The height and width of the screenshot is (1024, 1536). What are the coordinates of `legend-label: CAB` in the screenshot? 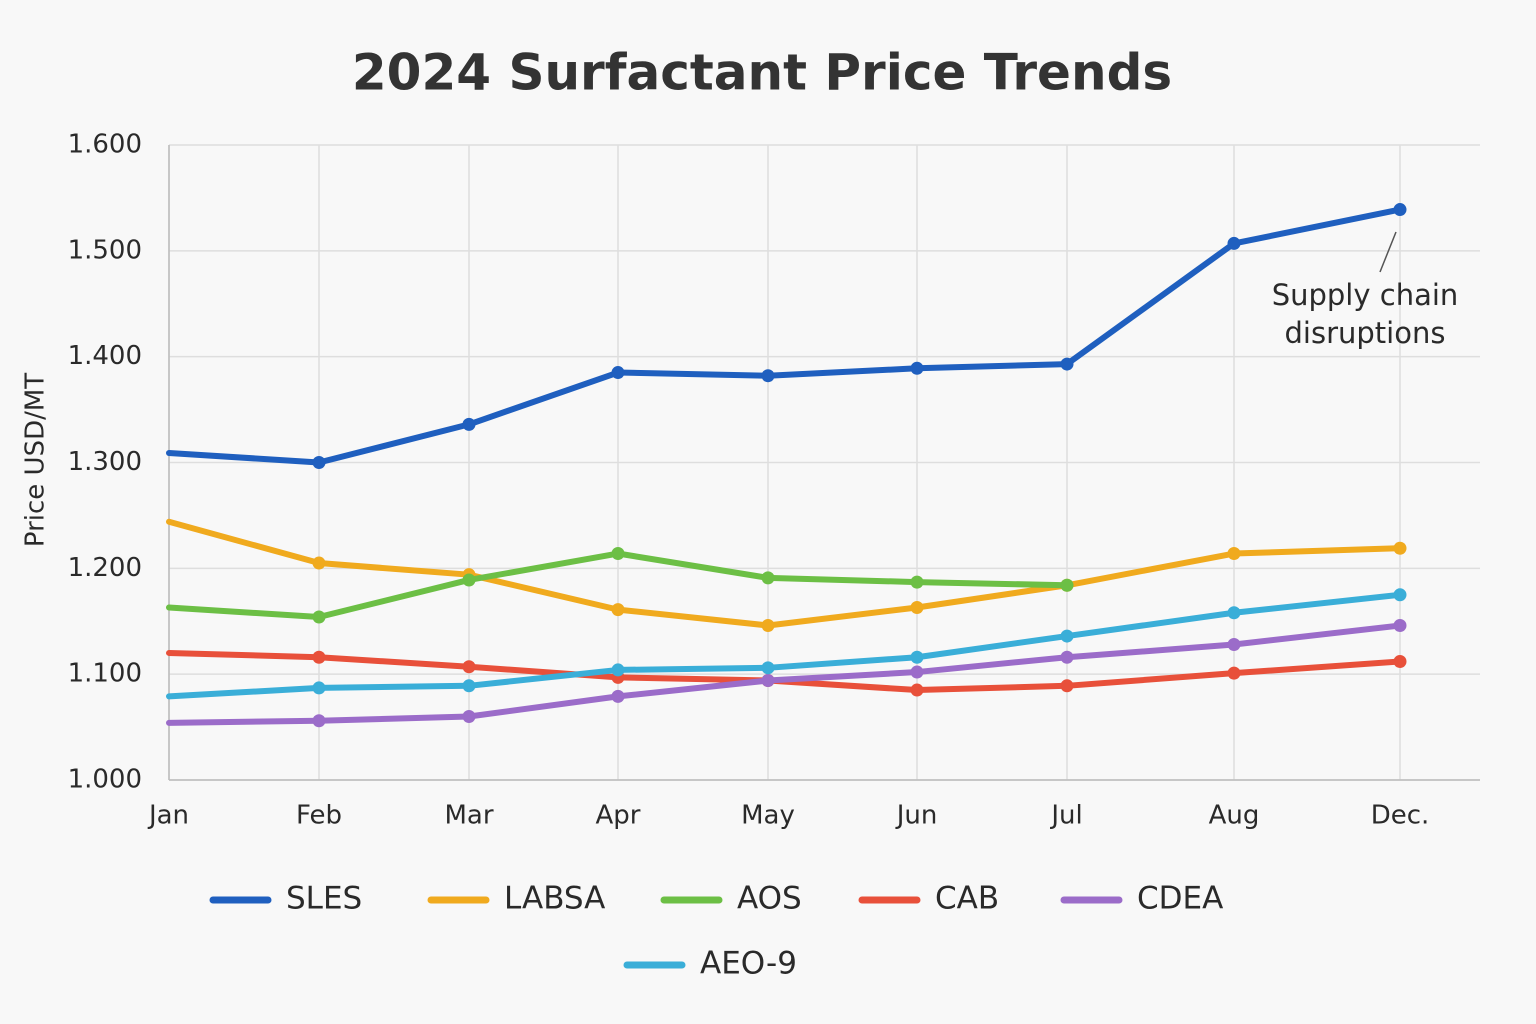 It's located at (967, 899).